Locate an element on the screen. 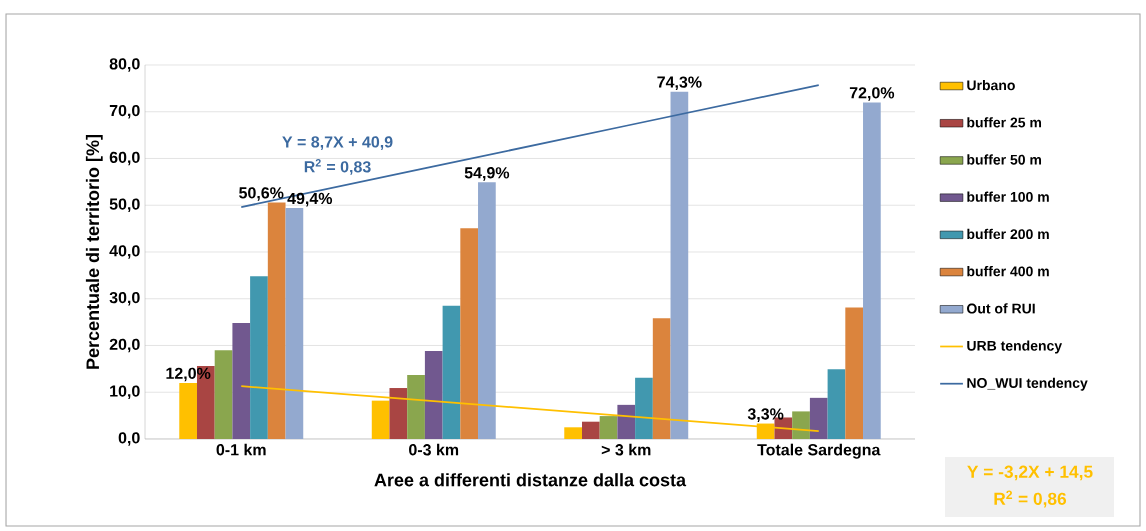 This screenshot has height=531, width=1146. text: R$^{2}$ = 0,86 is located at coordinates (1030, 499).